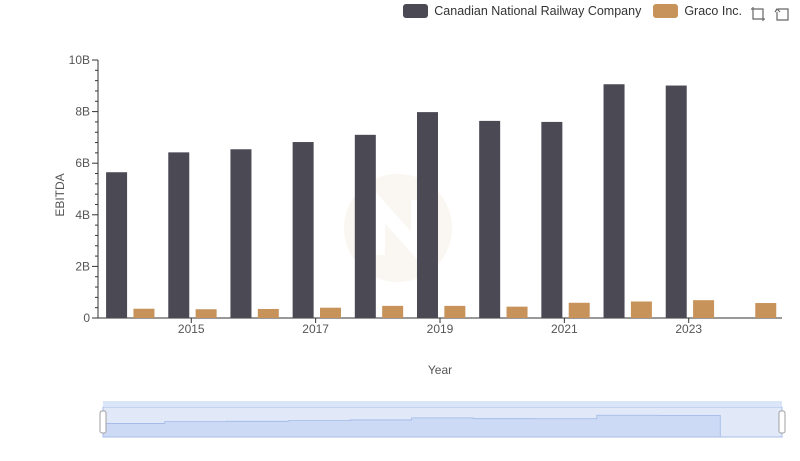 This screenshot has width=800, height=461. What do you see at coordinates (303, 230) in the screenshot?
I see `bar-cn-rail-2017` at bounding box center [303, 230].